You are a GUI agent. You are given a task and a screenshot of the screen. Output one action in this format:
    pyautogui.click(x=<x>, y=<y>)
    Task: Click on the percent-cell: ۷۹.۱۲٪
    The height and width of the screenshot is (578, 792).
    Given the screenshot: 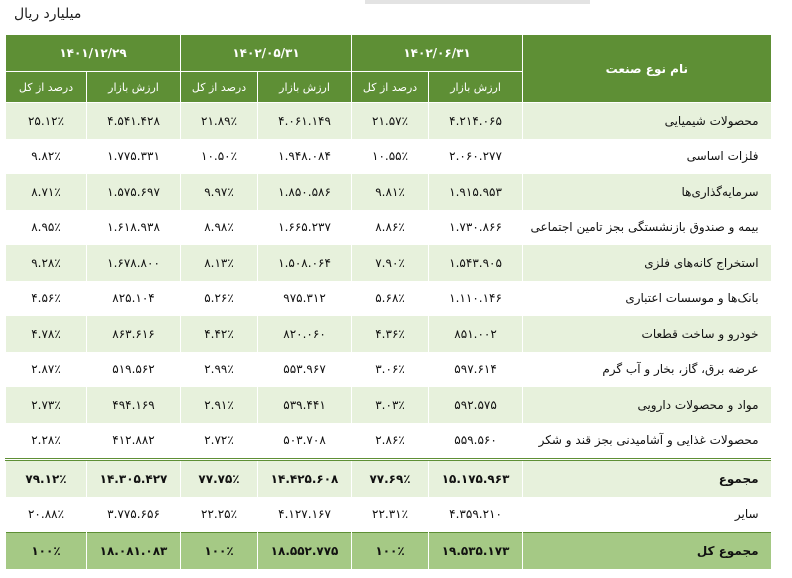 What is the action you would take?
    pyautogui.click(x=45, y=477)
    